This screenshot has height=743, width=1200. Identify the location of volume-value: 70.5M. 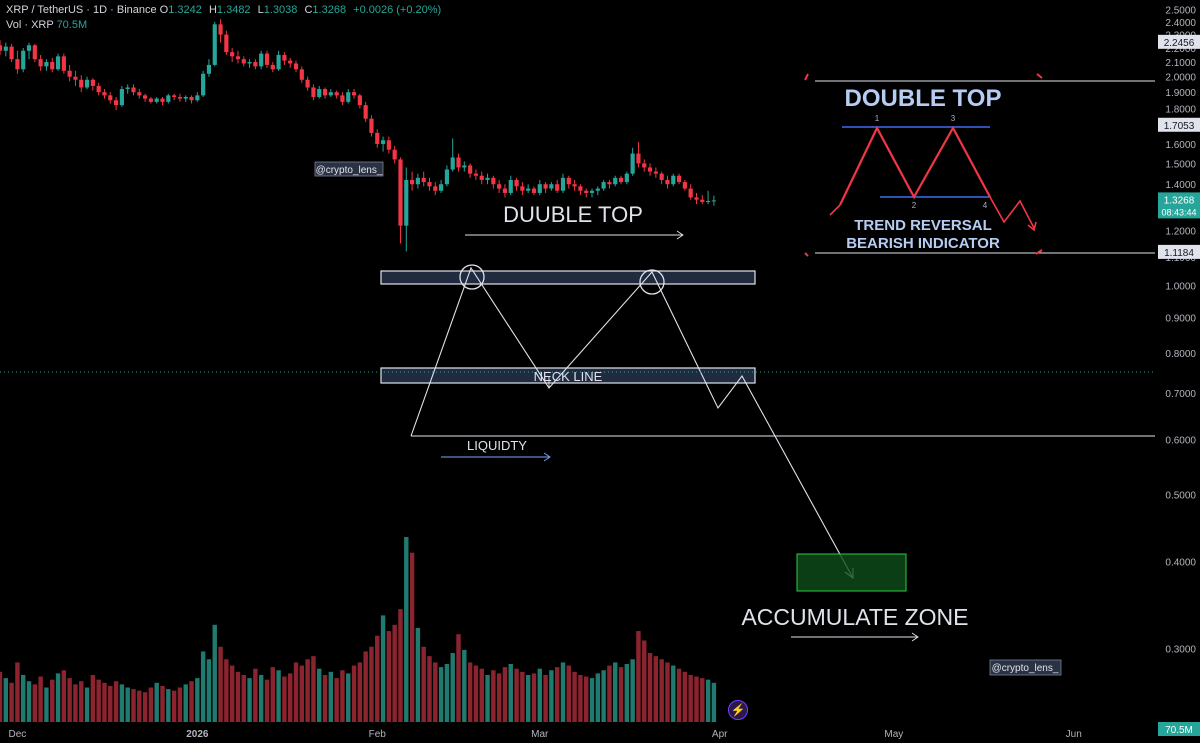
(72, 25).